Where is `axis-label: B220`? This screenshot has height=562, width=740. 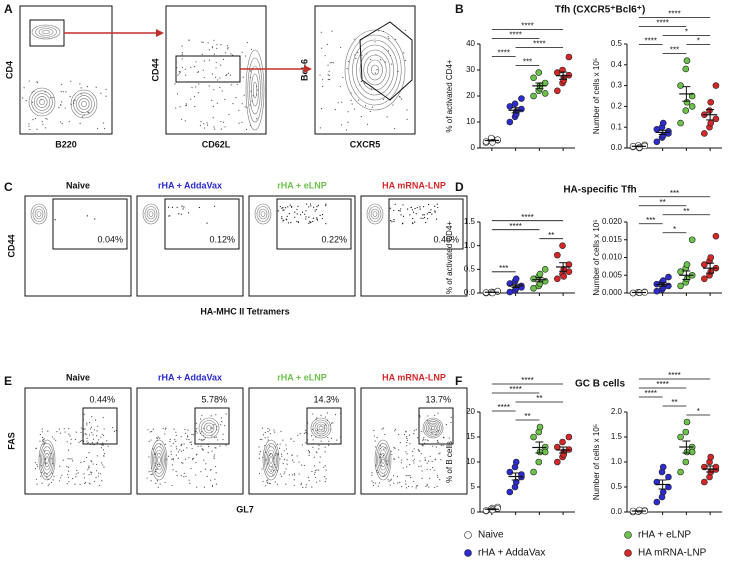 axis-label: B220 is located at coordinates (66, 144).